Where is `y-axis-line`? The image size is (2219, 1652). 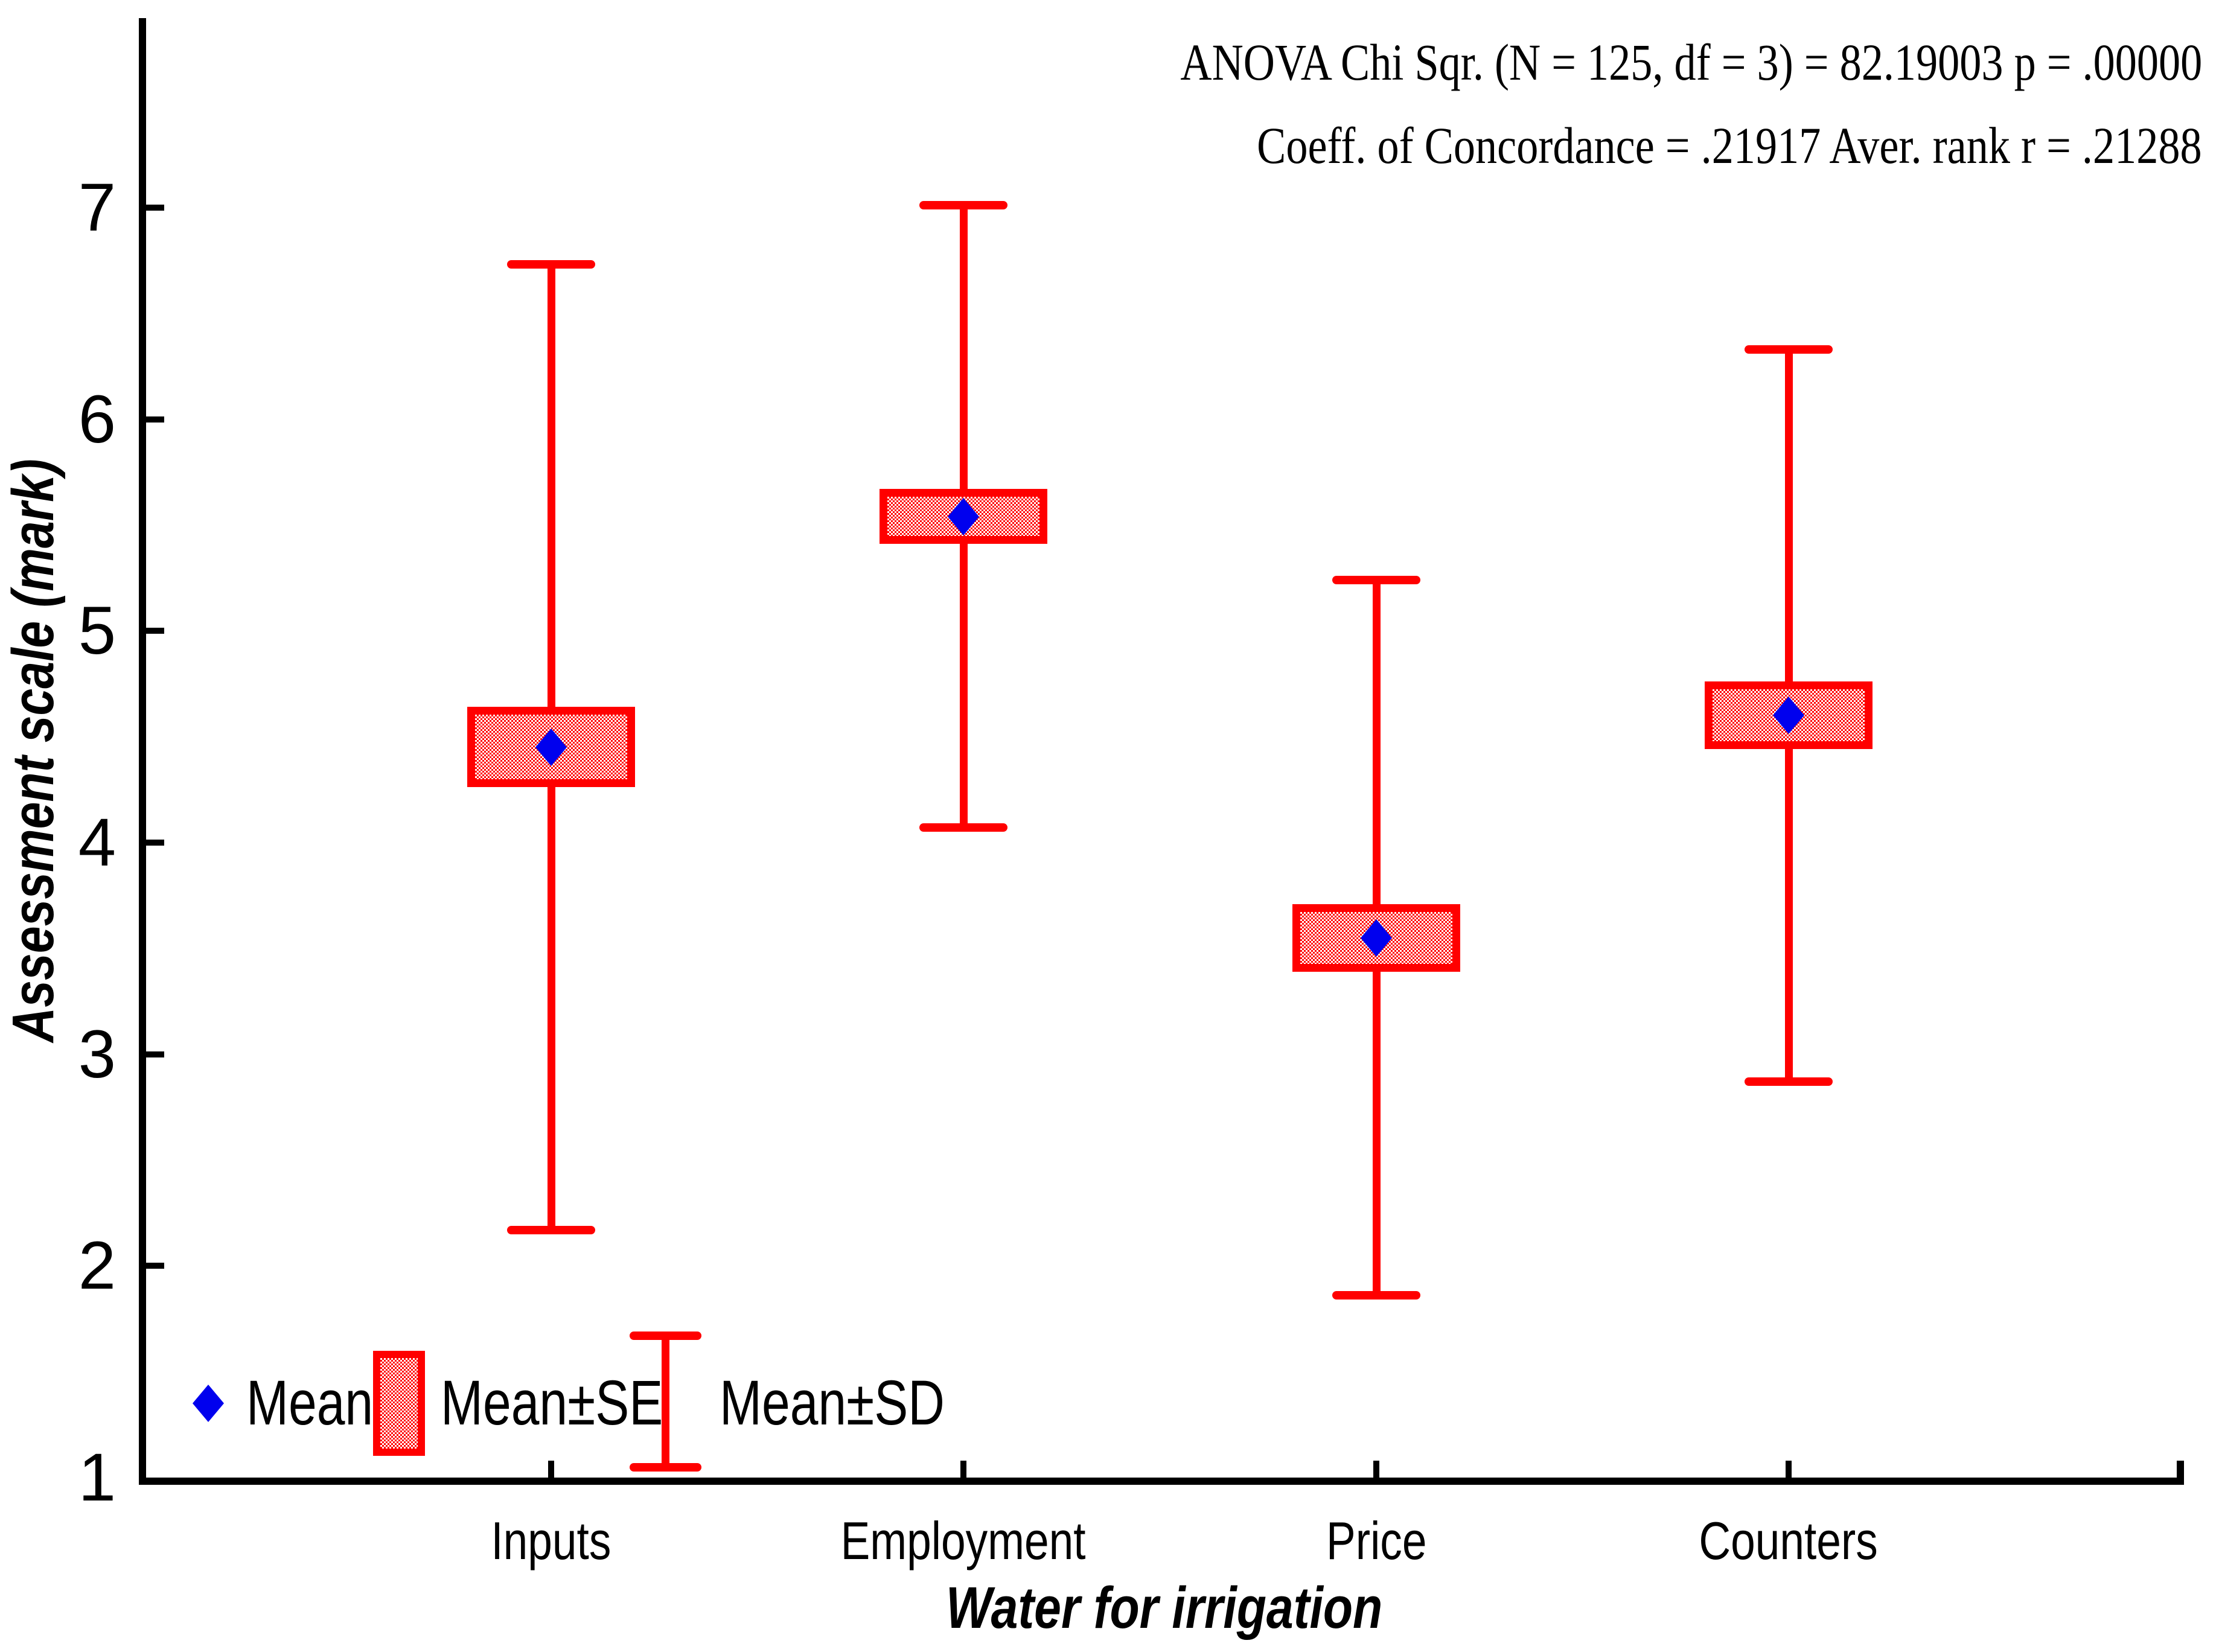
y-axis-line is located at coordinates (143, 751).